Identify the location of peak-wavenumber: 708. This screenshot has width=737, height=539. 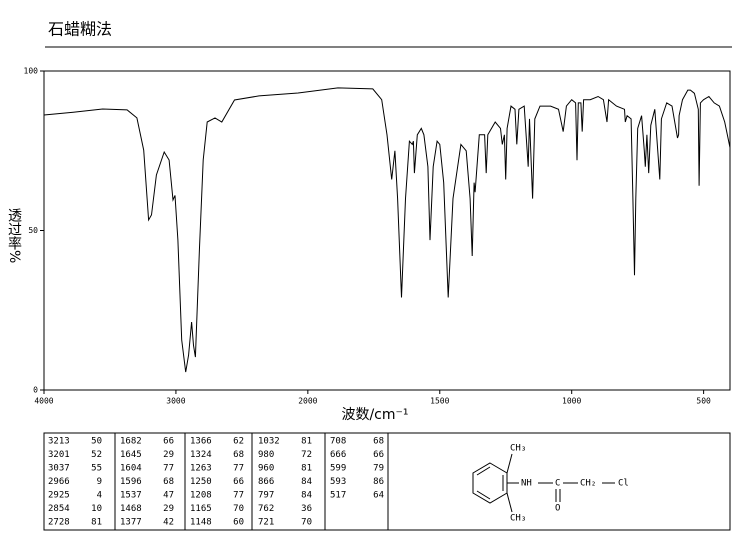
(338, 442).